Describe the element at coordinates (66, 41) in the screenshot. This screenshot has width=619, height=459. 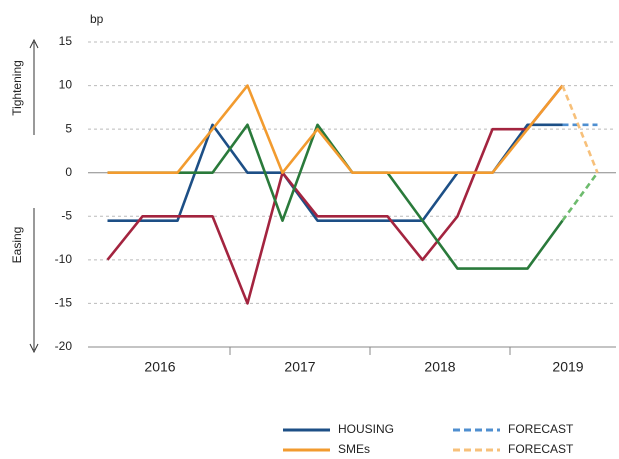
I see `y-tick-label: 15` at that location.